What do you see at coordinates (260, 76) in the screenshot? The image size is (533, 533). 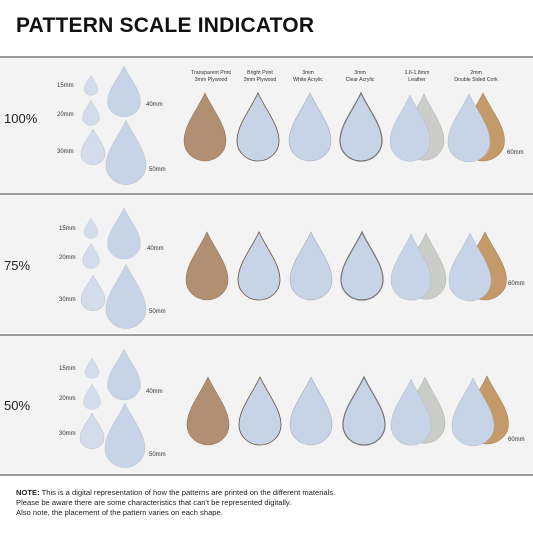 I see `material-header-bright-plywood: Bright Print 3mm Plywood` at bounding box center [260, 76].